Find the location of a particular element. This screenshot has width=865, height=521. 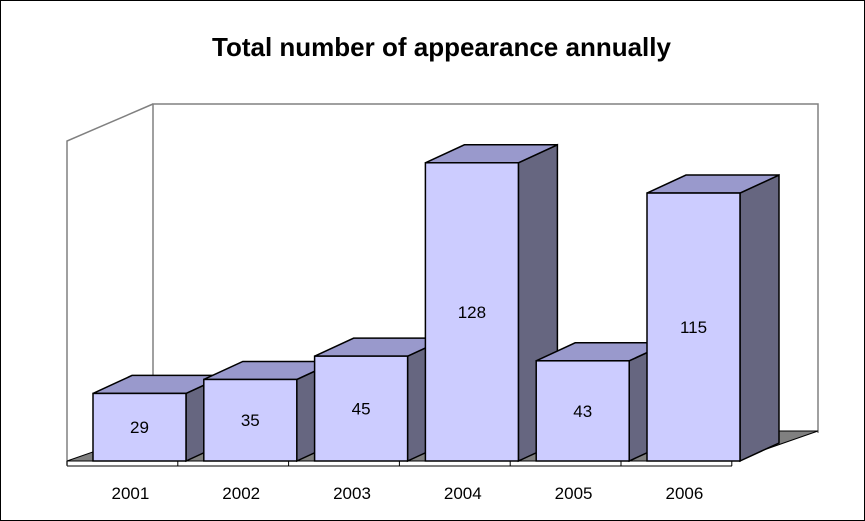

data-label: 45 is located at coordinates (361, 409).